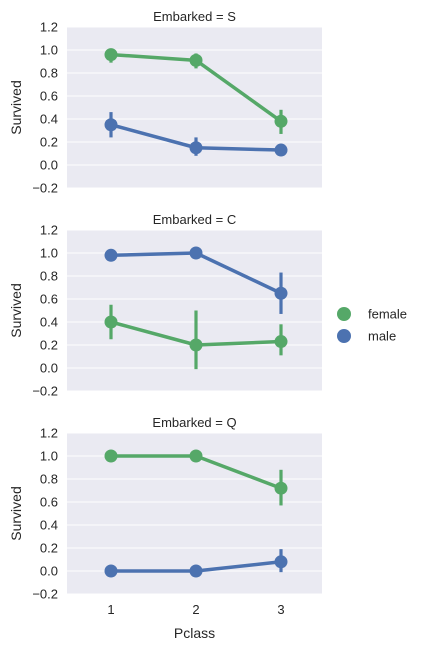 The width and height of the screenshot is (422, 650). I want to click on legend-label-female: female, so click(387, 314).